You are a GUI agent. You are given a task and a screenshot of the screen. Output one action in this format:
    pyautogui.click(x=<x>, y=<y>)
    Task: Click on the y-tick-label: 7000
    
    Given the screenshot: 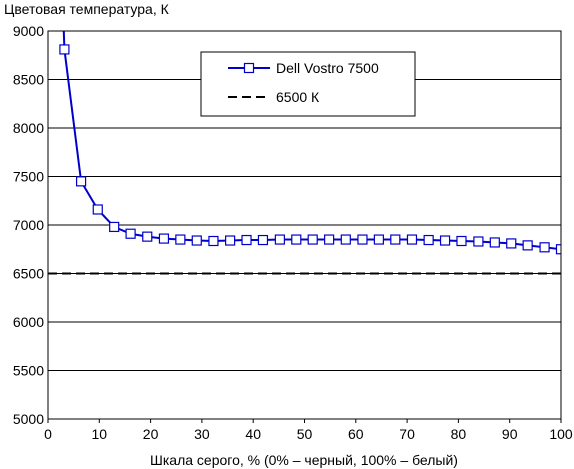 What is the action you would take?
    pyautogui.click(x=28, y=225)
    